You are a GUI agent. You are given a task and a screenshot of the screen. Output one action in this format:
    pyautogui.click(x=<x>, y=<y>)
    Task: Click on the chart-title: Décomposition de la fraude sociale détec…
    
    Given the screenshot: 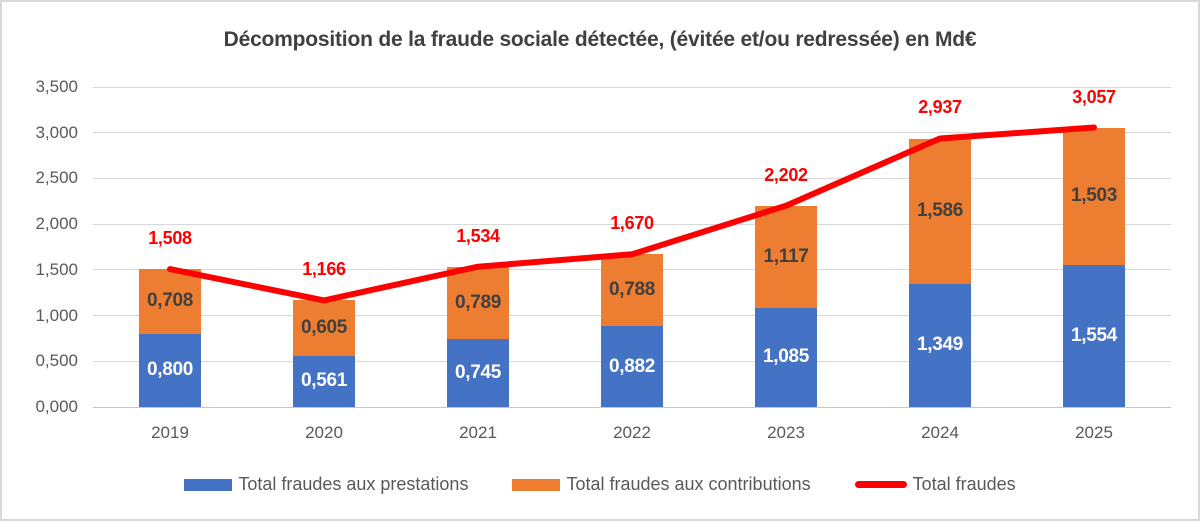 What is the action you would take?
    pyautogui.click(x=600, y=39)
    